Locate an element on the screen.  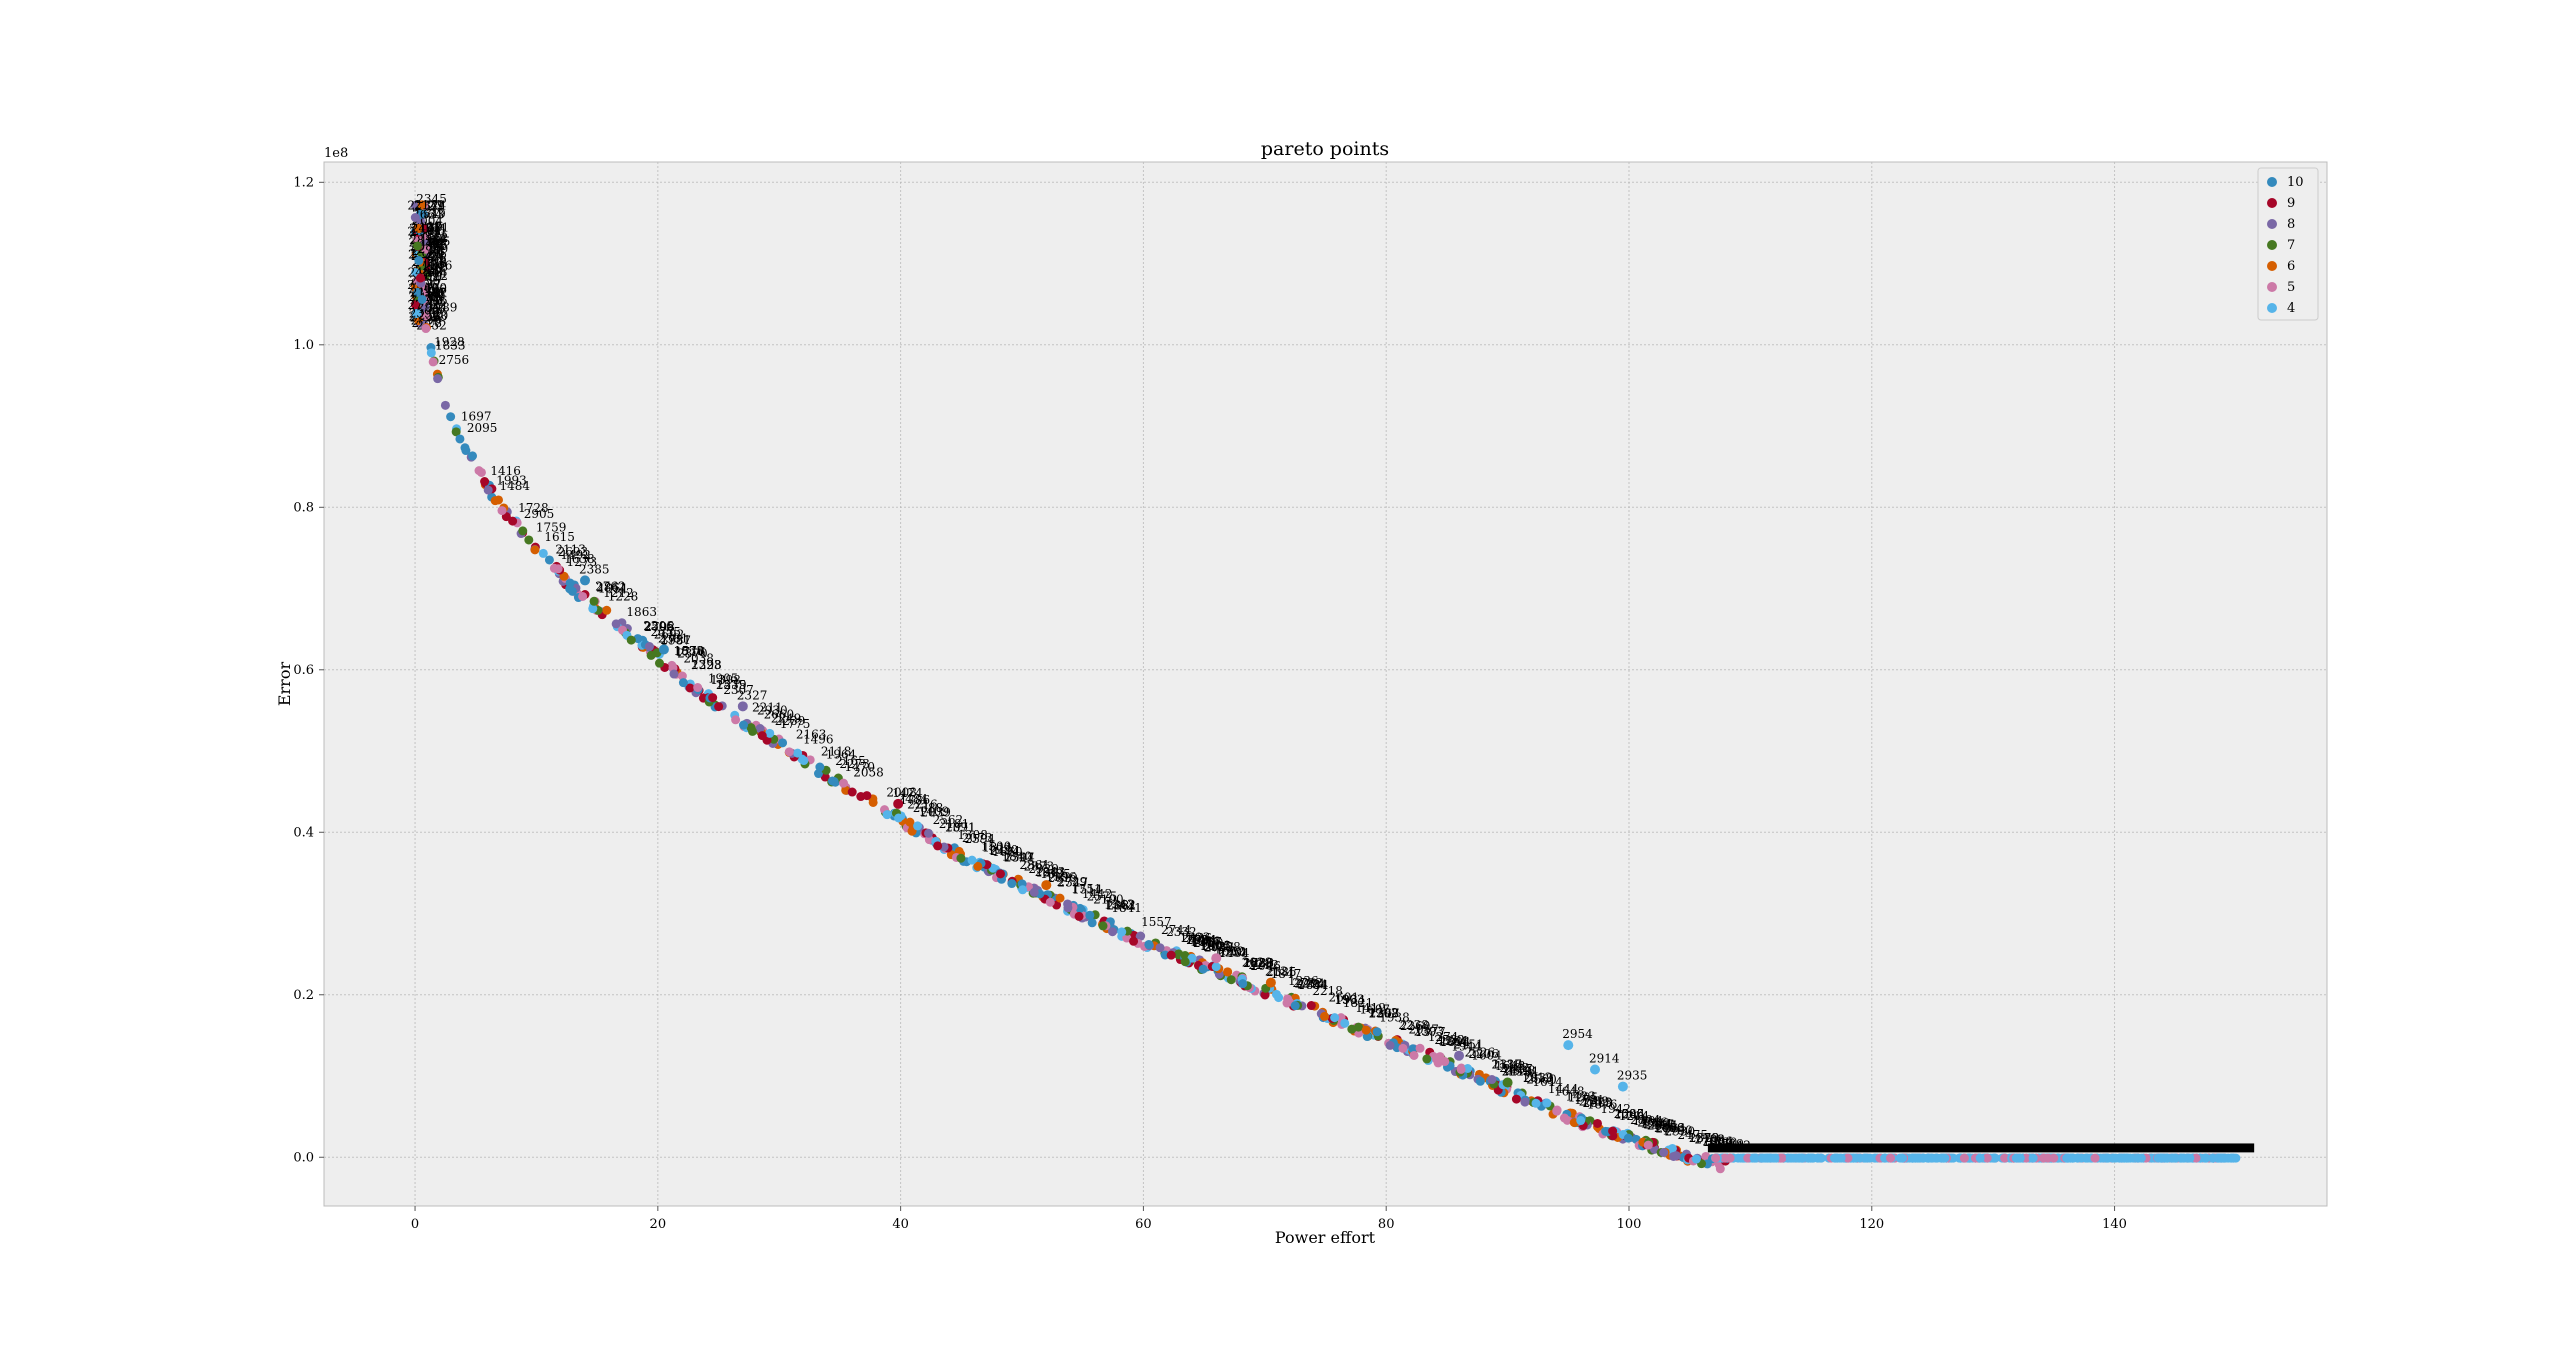
legend: 10 9 8 7 6 5 4 is located at coordinates (2288, 244).